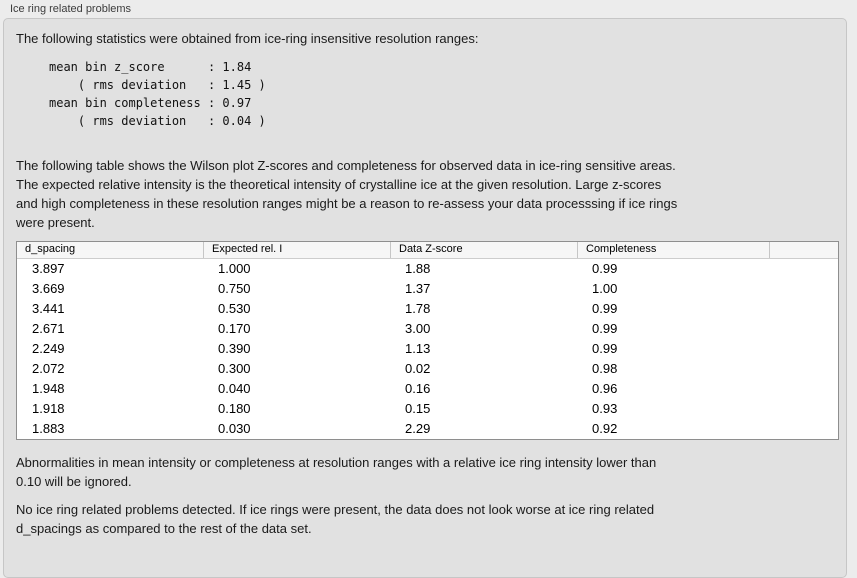 The image size is (857, 578). I want to click on table-row: 2.249 0.390 1.13 0.99, so click(427, 349).